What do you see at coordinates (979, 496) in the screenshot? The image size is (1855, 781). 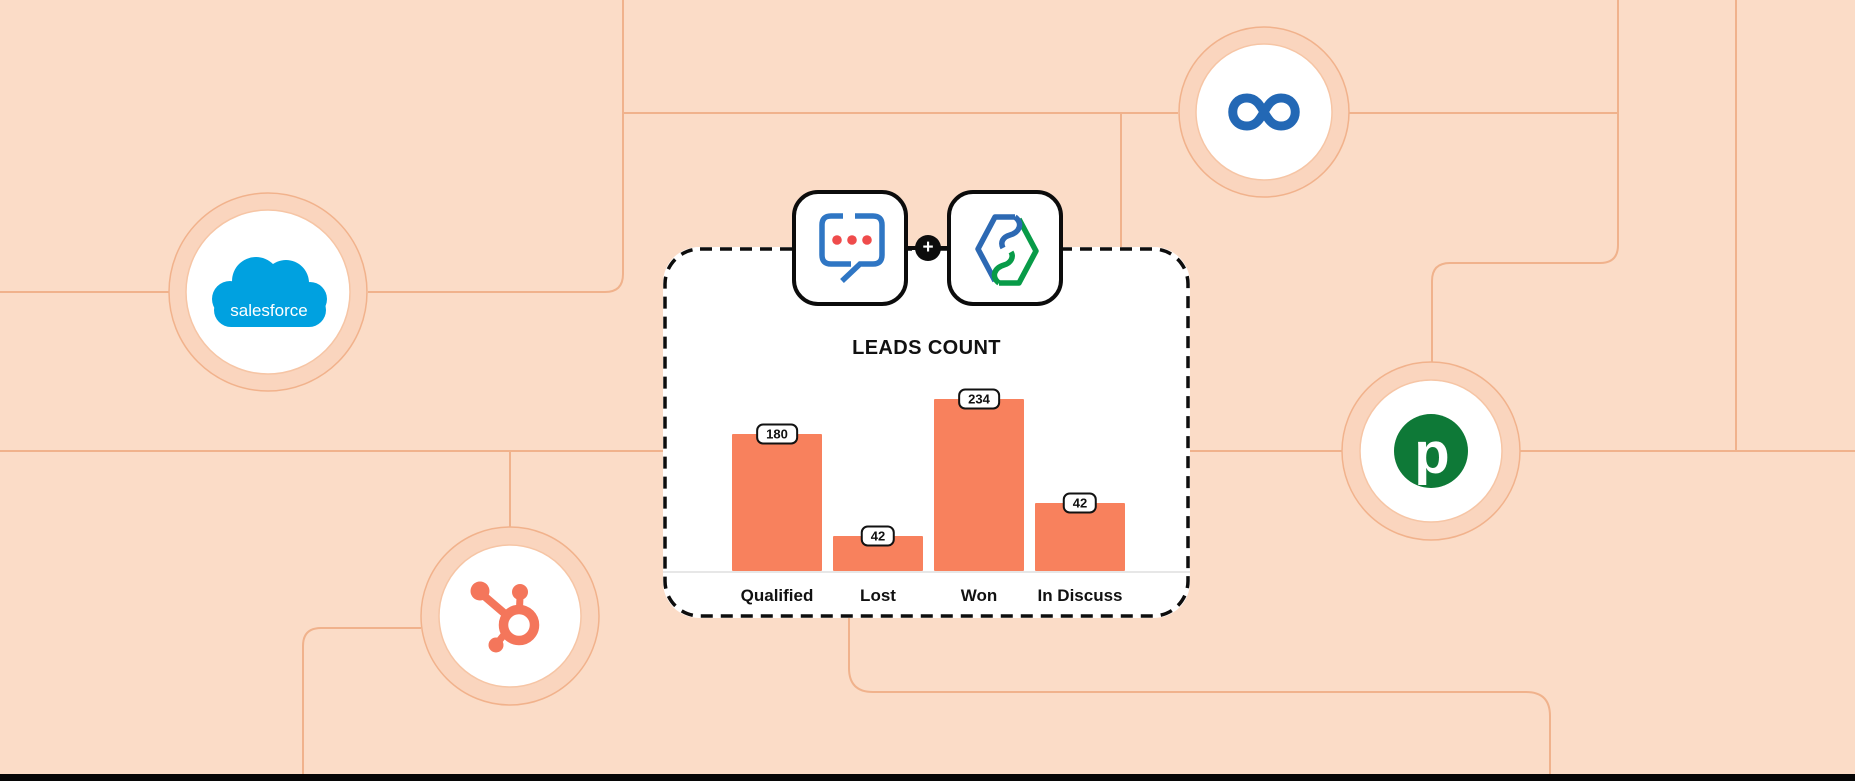 I see `bar-column: 234 Won` at bounding box center [979, 496].